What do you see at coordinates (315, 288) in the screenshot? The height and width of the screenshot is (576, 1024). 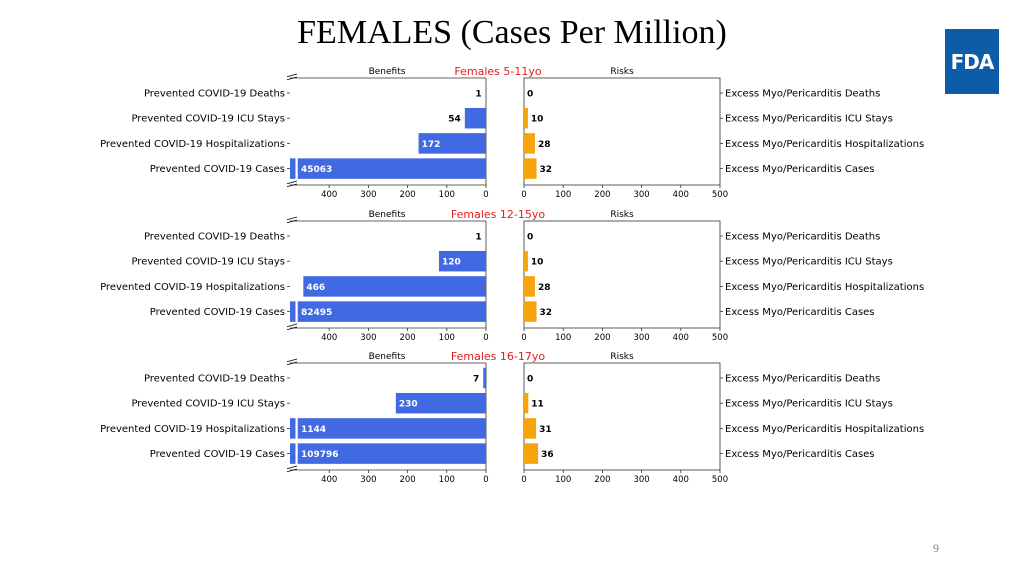 I see `benefit-value-label: 466` at bounding box center [315, 288].